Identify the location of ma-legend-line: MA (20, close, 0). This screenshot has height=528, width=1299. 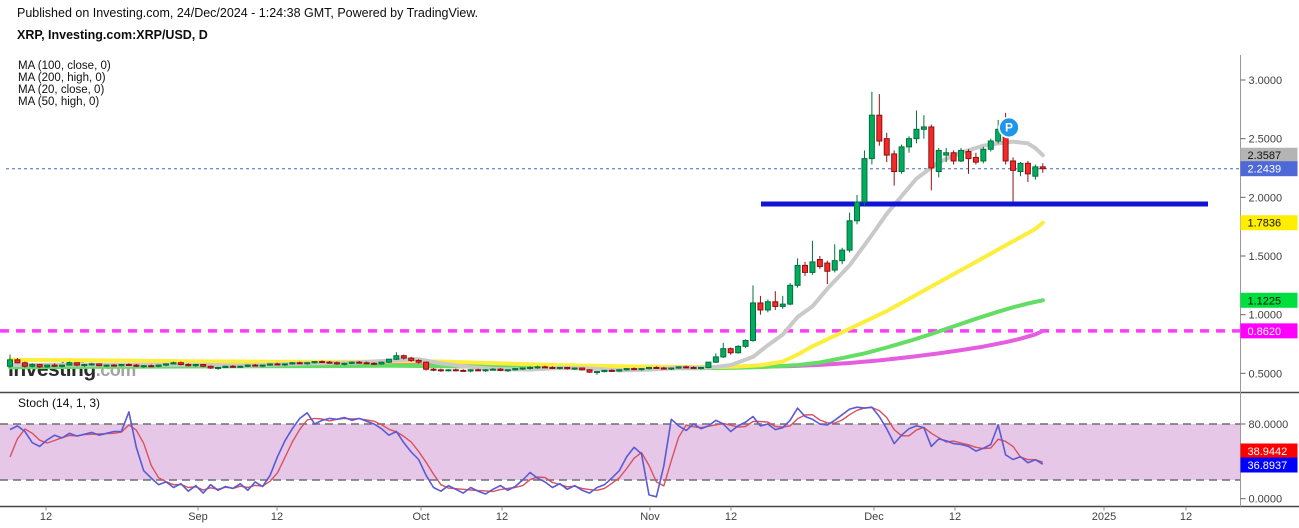
(61, 90).